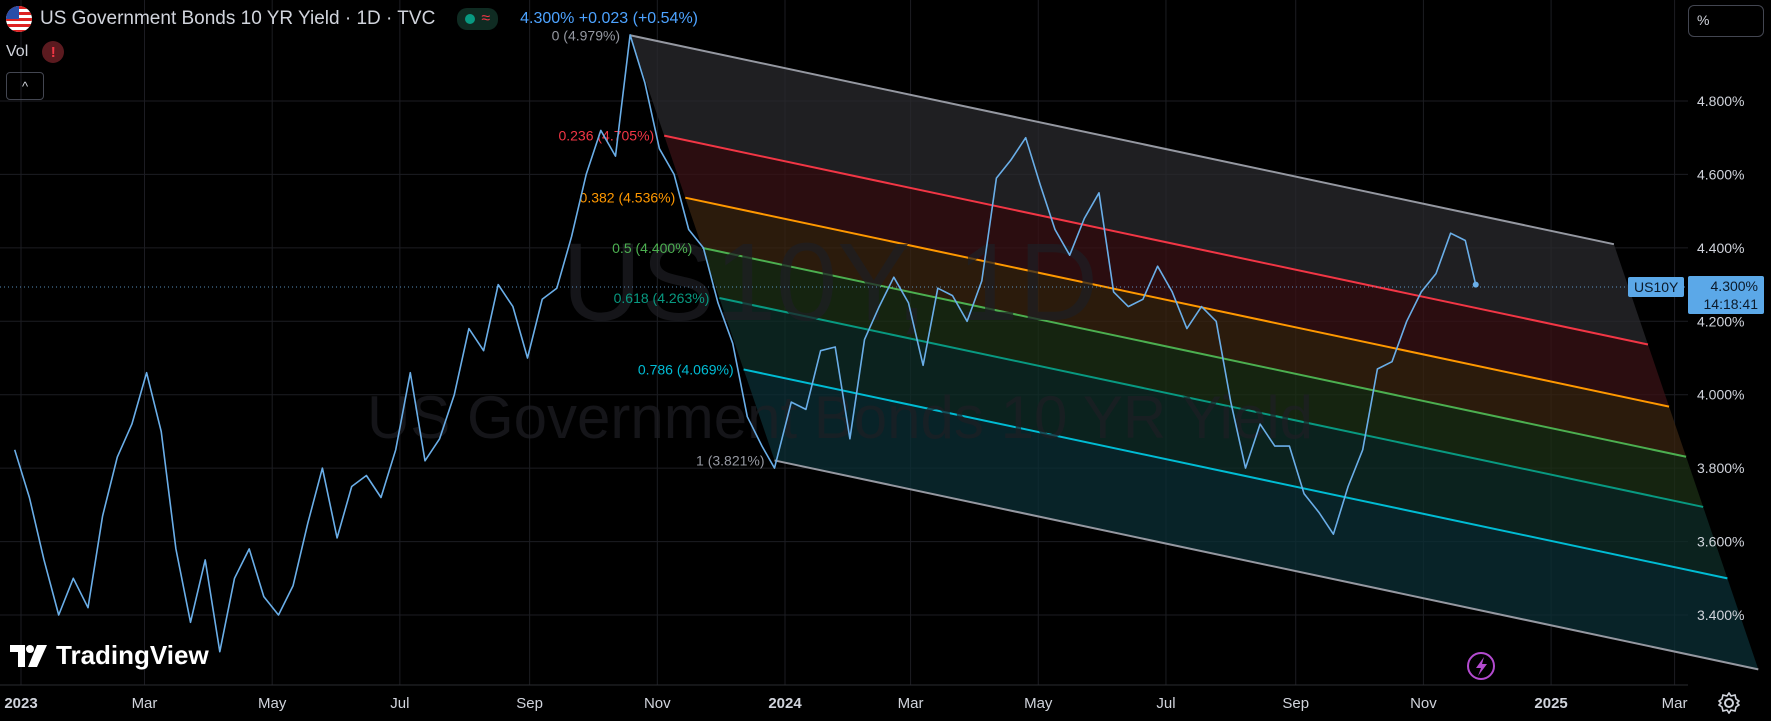 Image resolution: width=1771 pixels, height=721 pixels. Describe the element at coordinates (1734, 286) in the screenshot. I see `last-price-value: 4.300%` at that location.